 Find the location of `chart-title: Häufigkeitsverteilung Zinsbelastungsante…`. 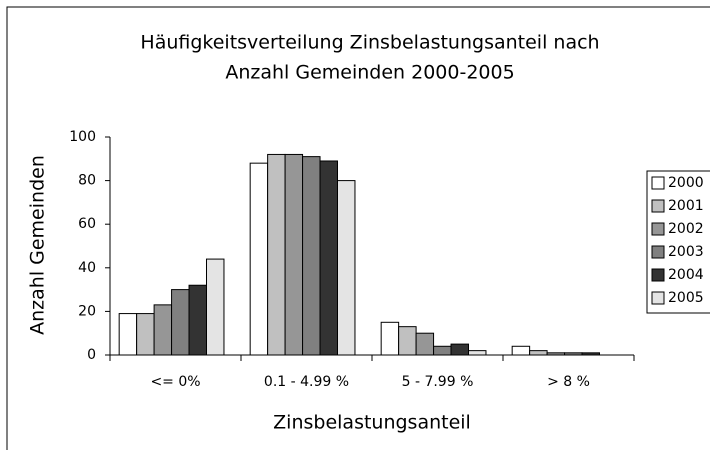

chart-title: Häufigkeitsverteilung Zinsbelastungsante… is located at coordinates (369, 43).